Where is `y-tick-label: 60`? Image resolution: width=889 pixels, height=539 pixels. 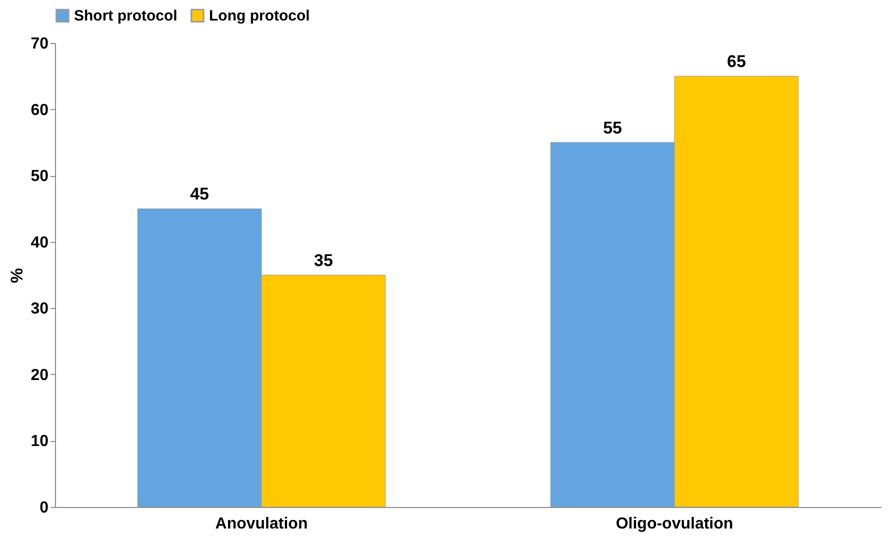
y-tick-label: 60 is located at coordinates (39, 110).